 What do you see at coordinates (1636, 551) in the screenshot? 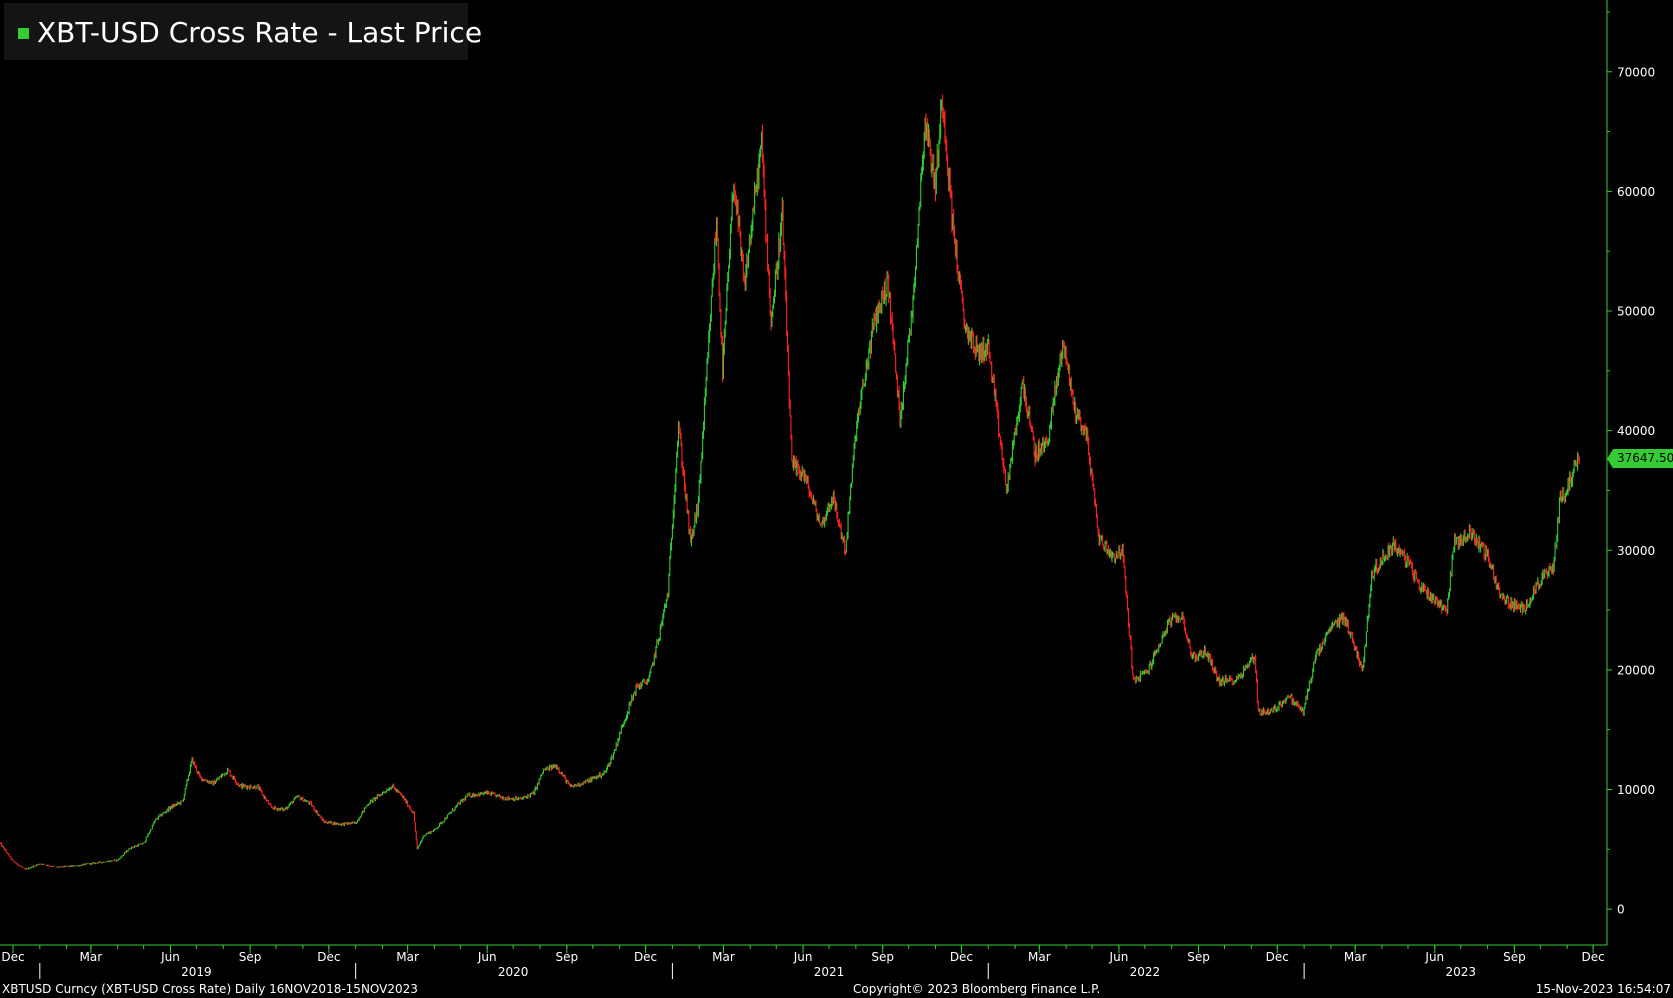
I see `y-tick-label: 30000` at bounding box center [1636, 551].